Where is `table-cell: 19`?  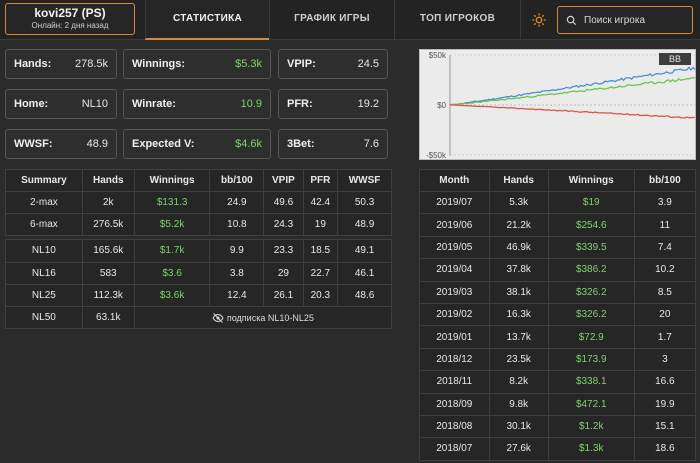
table-cell: 19 is located at coordinates (320, 225).